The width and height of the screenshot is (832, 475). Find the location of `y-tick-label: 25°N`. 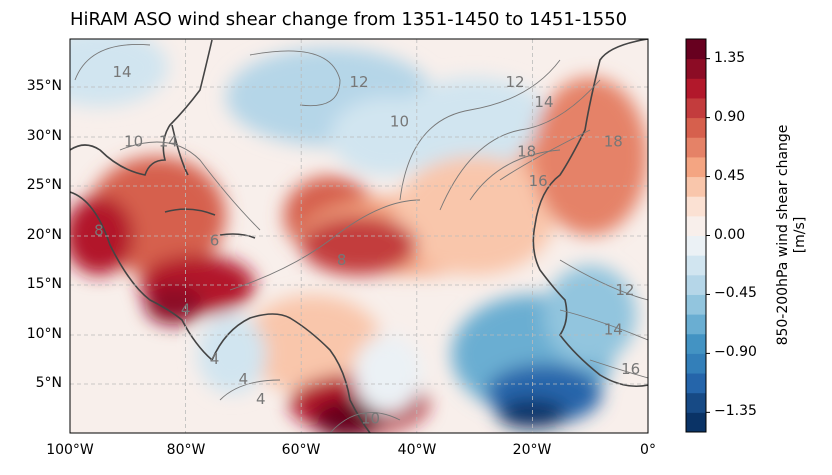

y-tick-label: 25°N is located at coordinates (44, 185).